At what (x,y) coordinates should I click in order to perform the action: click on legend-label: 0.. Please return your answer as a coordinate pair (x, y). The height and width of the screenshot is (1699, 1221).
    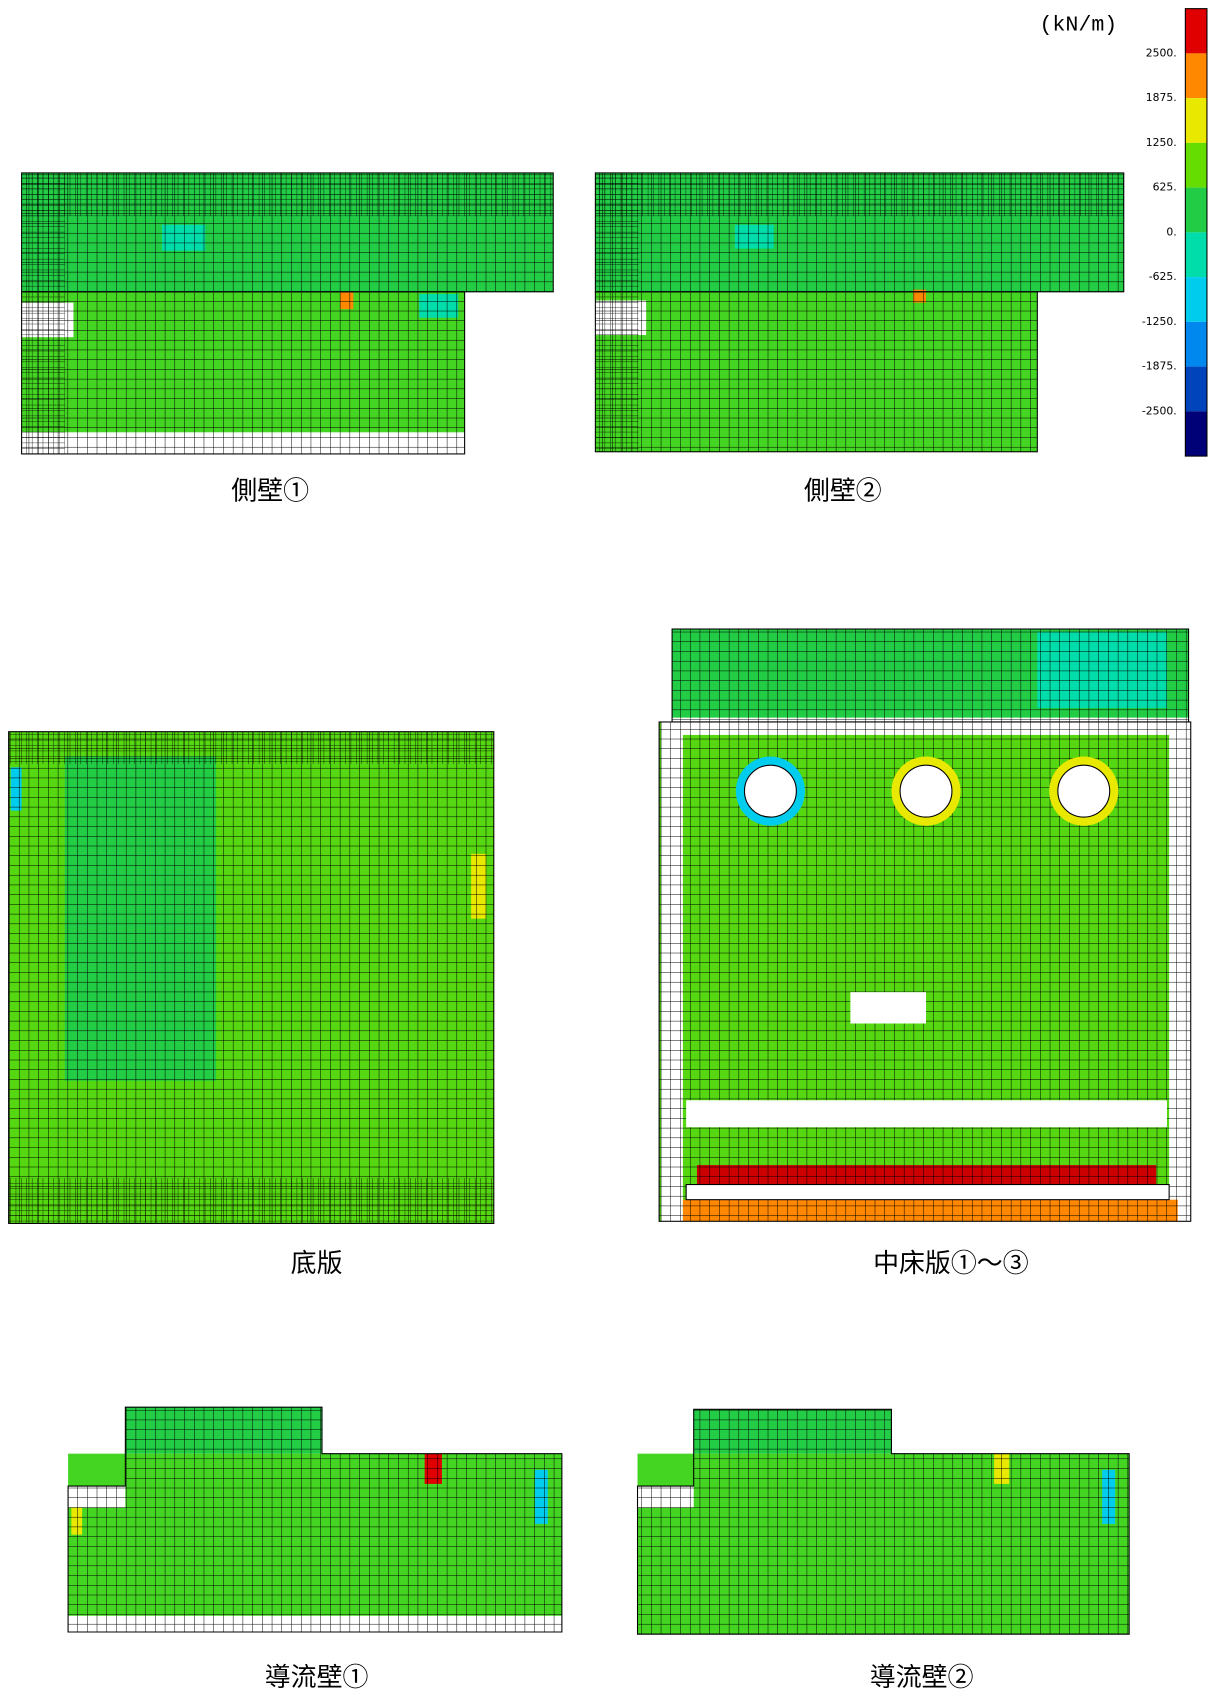
    Looking at the image, I should click on (1171, 231).